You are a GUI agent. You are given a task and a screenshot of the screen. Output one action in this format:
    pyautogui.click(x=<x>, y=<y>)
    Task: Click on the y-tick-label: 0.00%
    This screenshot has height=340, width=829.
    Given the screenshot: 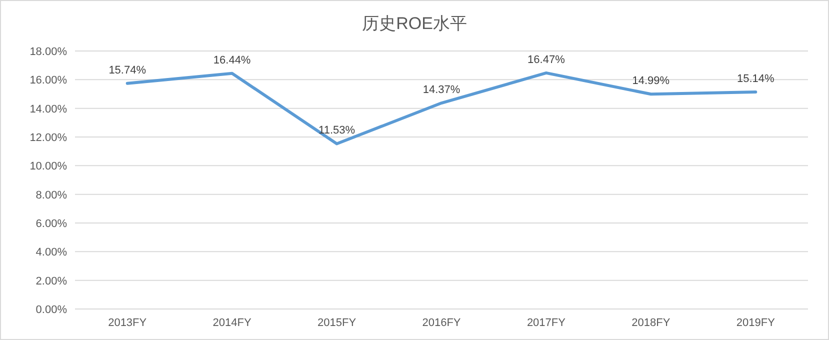 What is the action you would take?
    pyautogui.click(x=52, y=310)
    